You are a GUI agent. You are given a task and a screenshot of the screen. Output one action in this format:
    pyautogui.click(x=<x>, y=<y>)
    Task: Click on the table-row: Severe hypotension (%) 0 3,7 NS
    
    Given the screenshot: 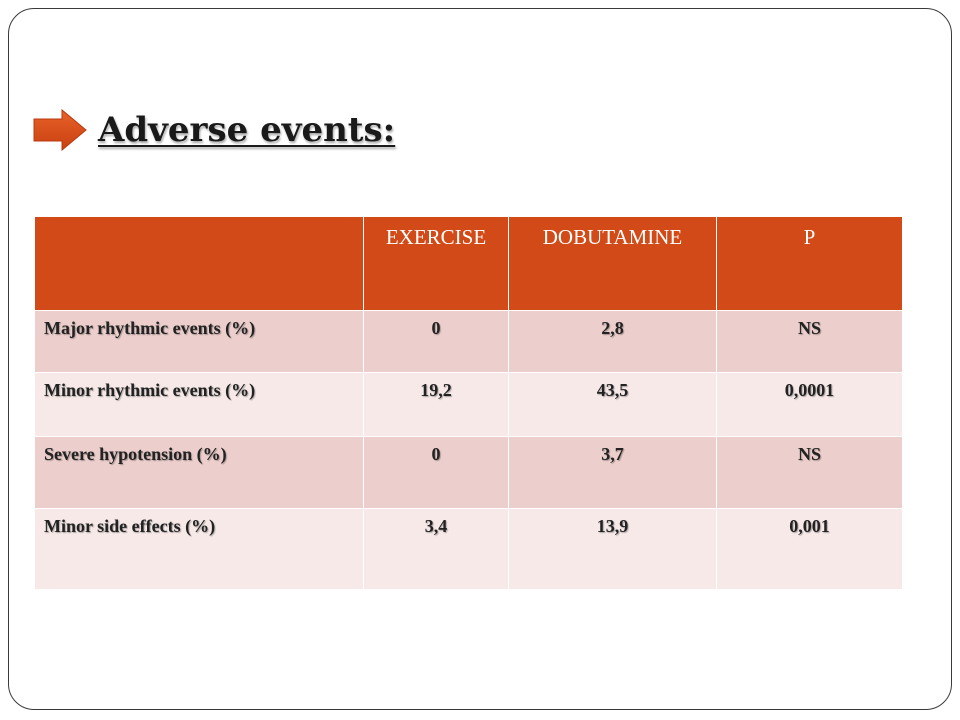 What is the action you would take?
    pyautogui.click(x=468, y=472)
    